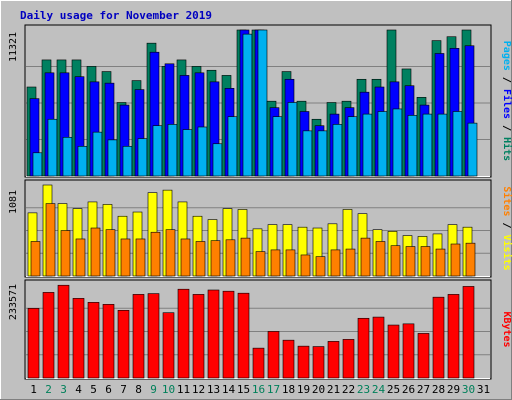 This screenshot has height=400, width=512. Describe the element at coordinates (506, 201) in the screenshot. I see `legend-entry: Sites` at that location.